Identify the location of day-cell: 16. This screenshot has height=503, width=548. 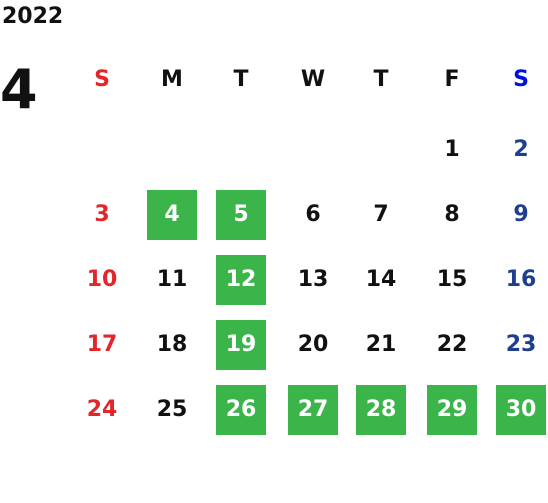
(521, 279).